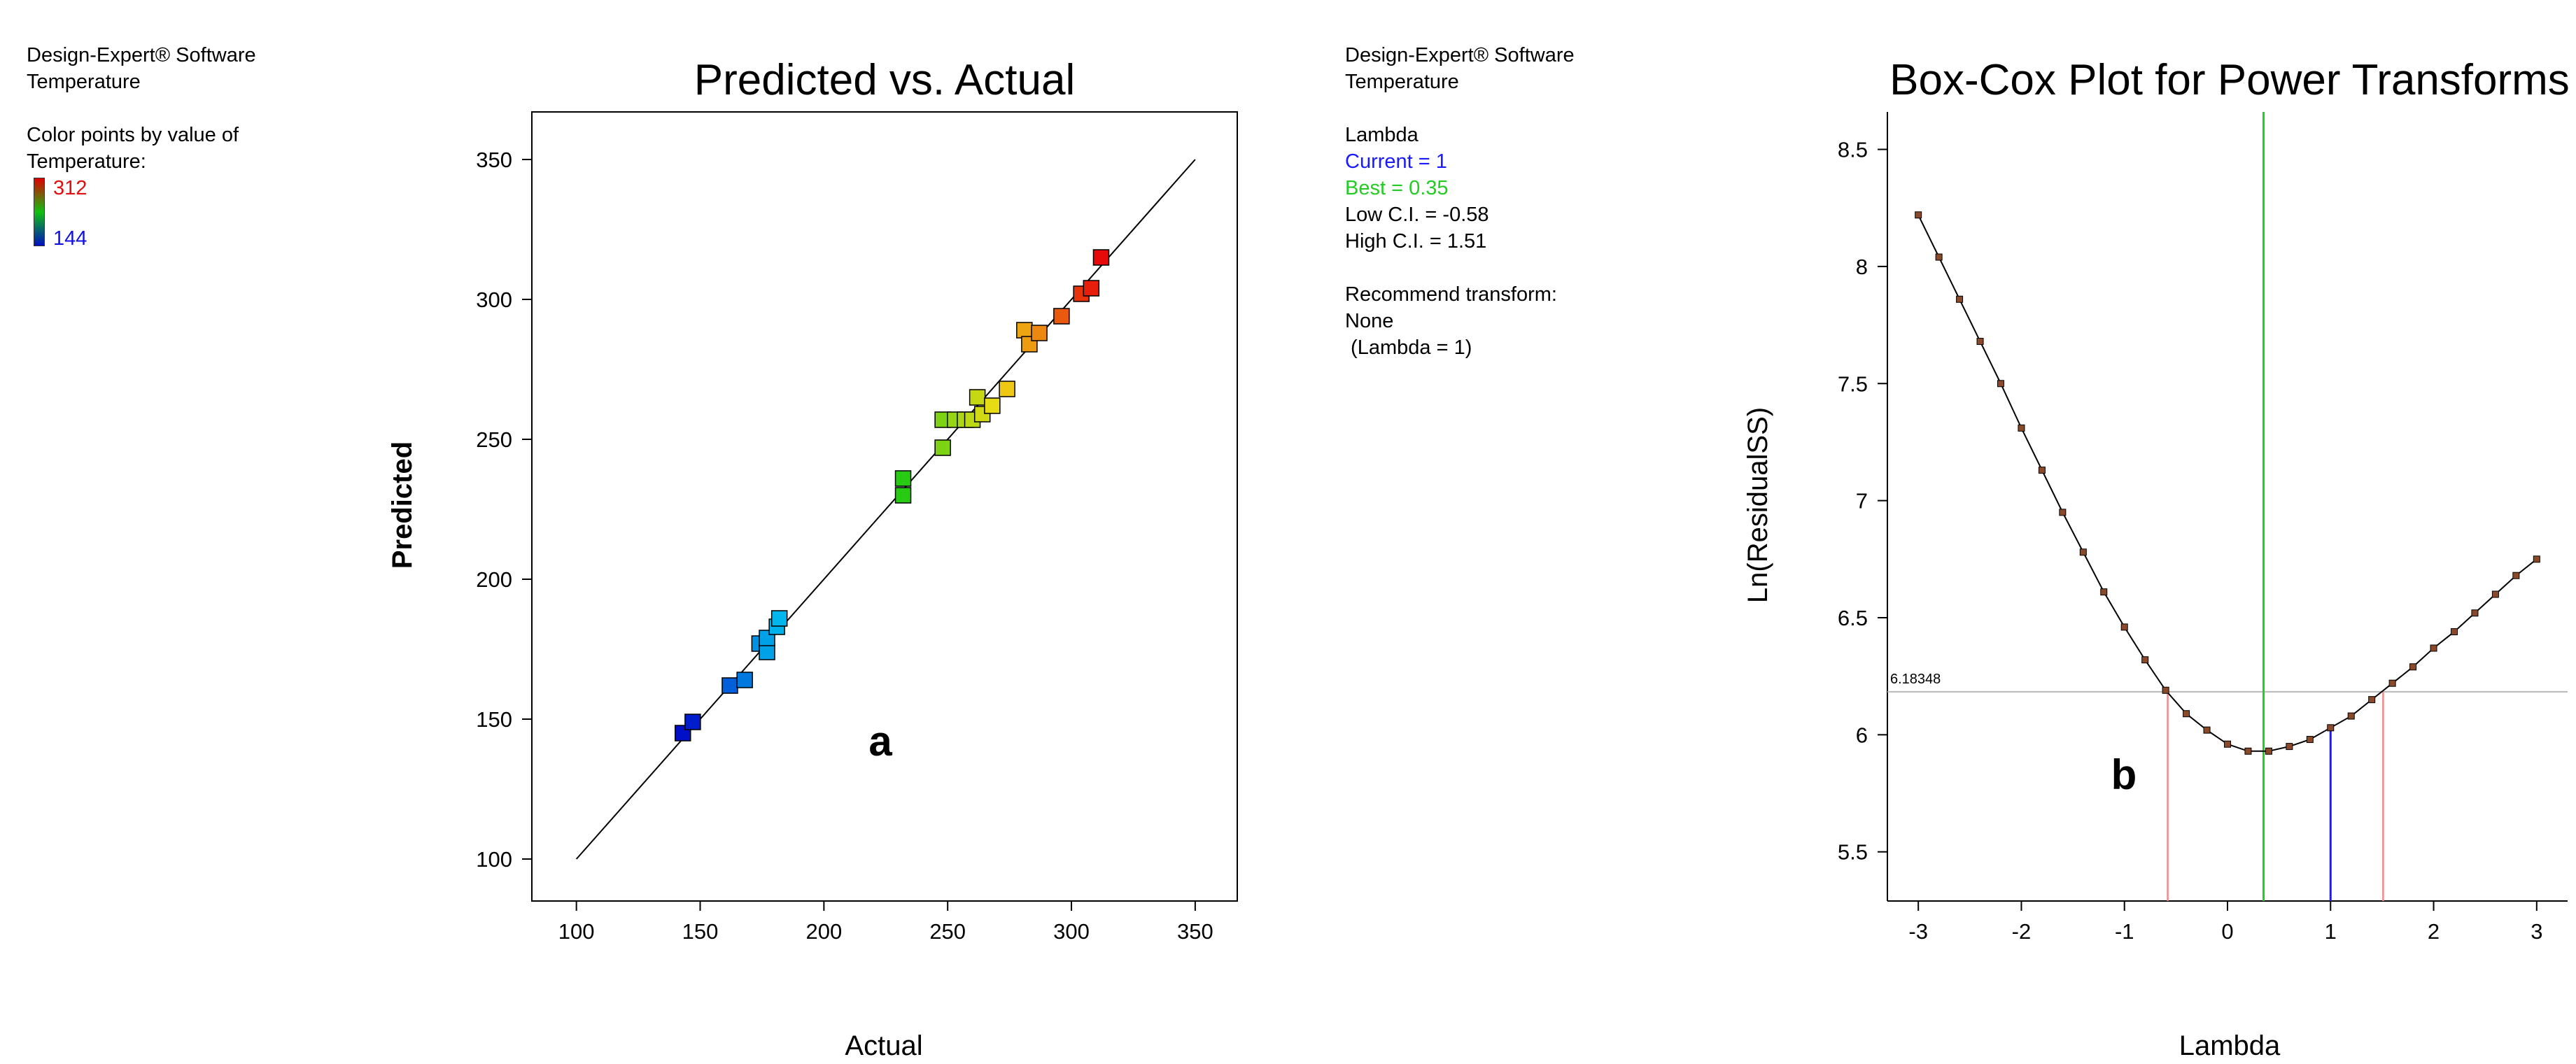 Image resolution: width=2576 pixels, height=1064 pixels. Describe the element at coordinates (1408, 347) in the screenshot. I see `recommend-lambda: (Lambda = 1)` at that location.